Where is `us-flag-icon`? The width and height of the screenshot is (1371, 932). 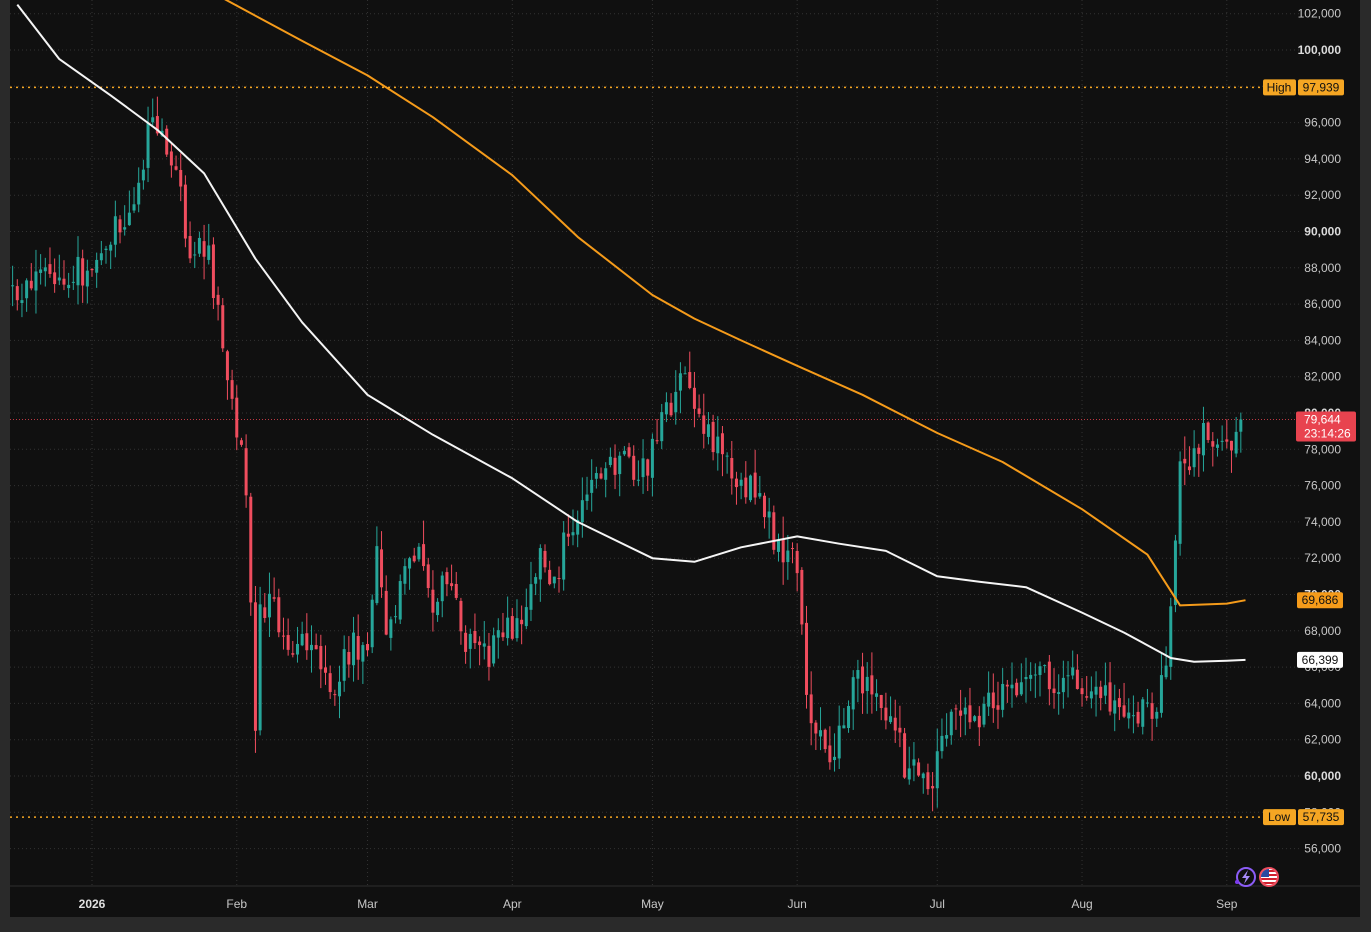 us-flag-icon is located at coordinates (1269, 877).